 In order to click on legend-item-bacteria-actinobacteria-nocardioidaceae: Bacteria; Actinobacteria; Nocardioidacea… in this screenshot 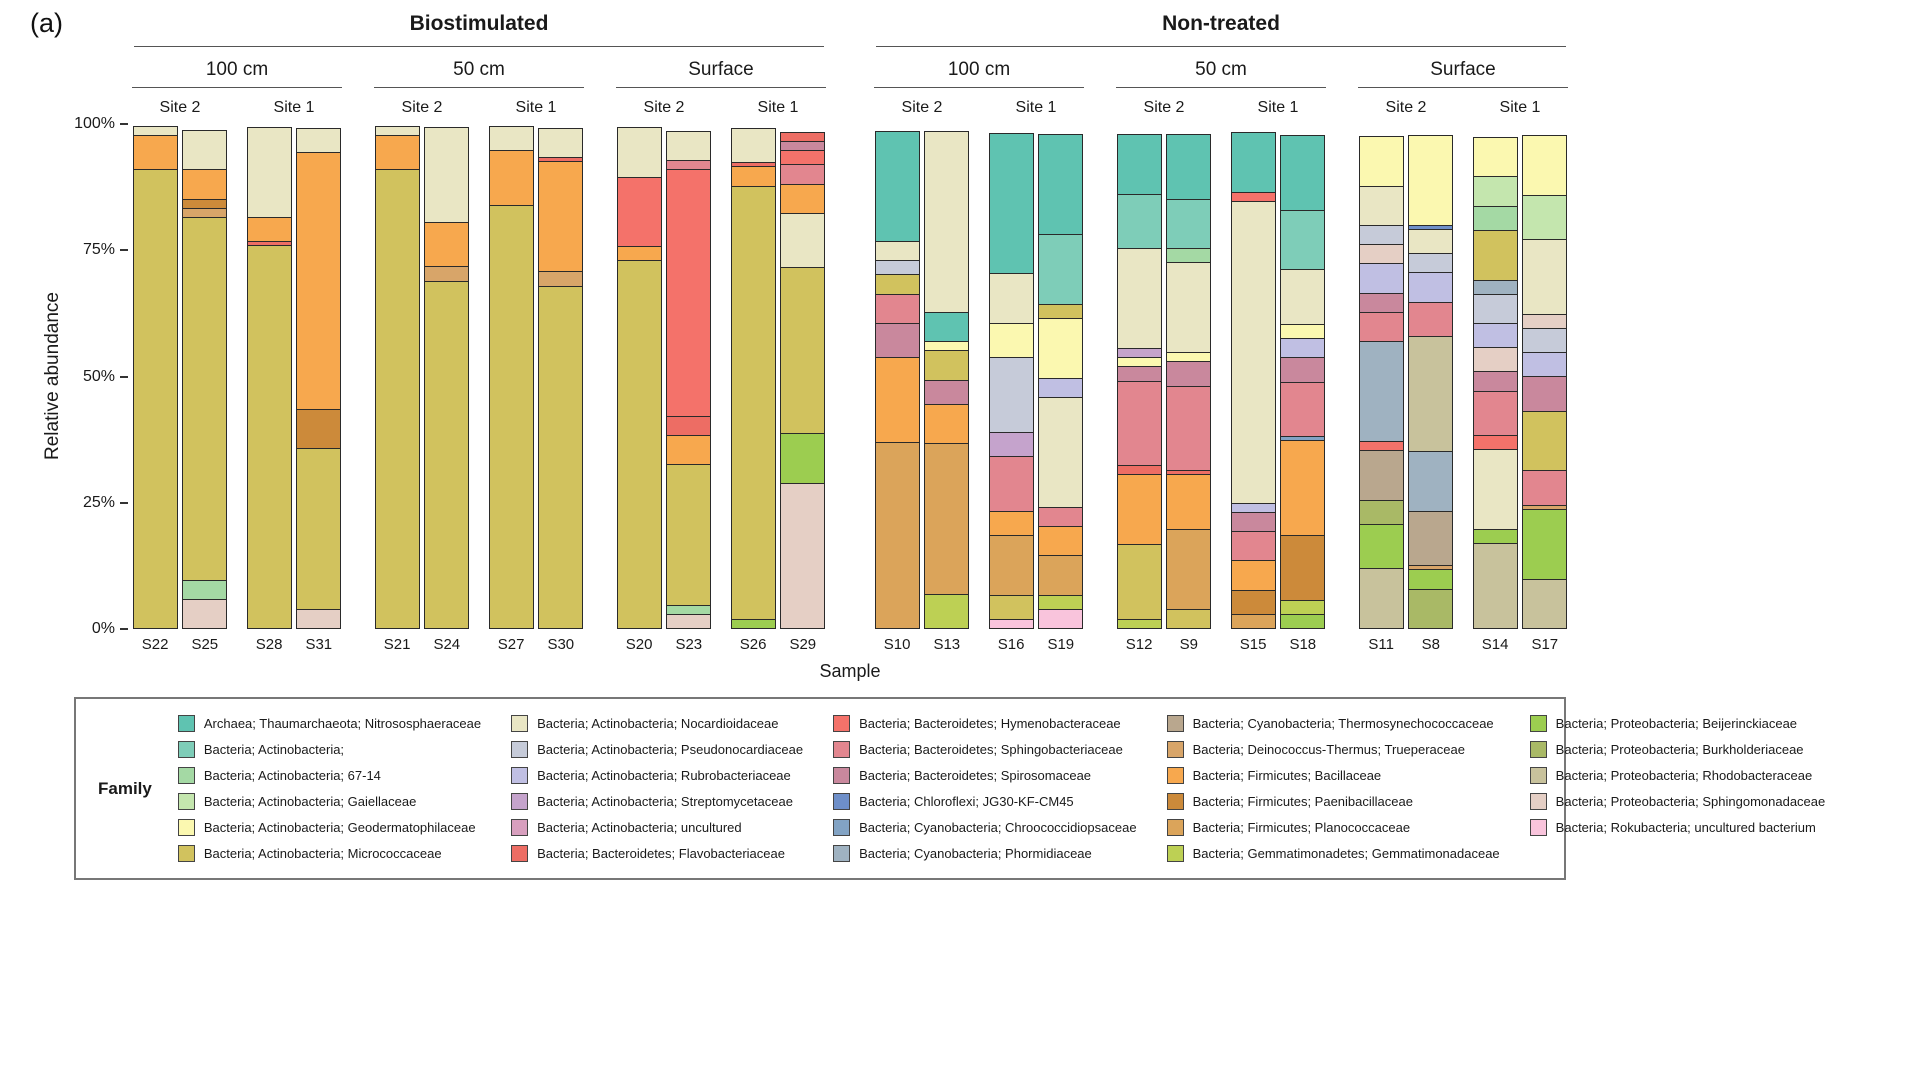, I will do `click(657, 723)`.